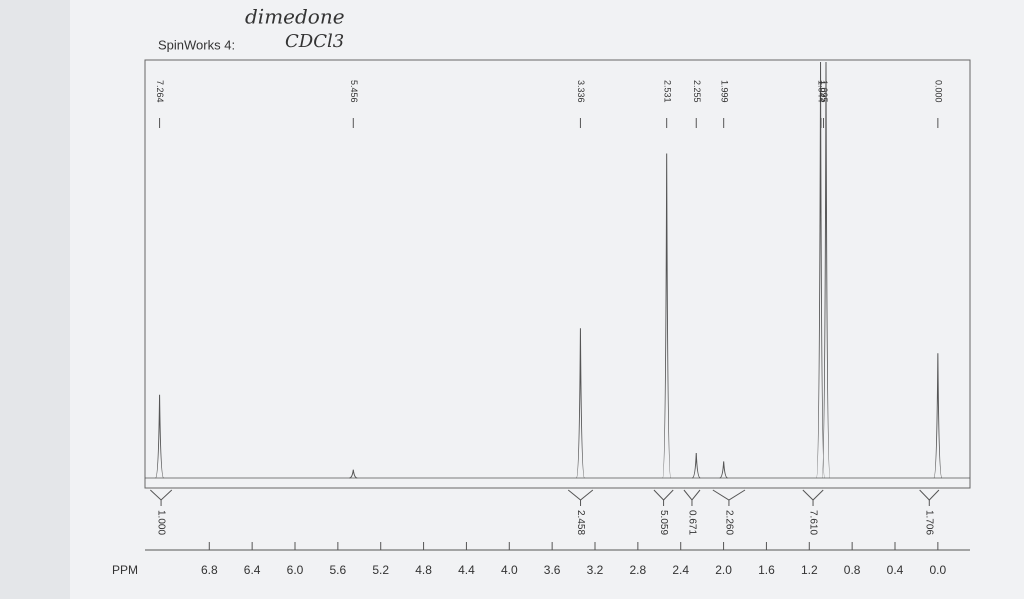  What do you see at coordinates (766, 570) in the screenshot?
I see `x-tick-label: 1.6` at bounding box center [766, 570].